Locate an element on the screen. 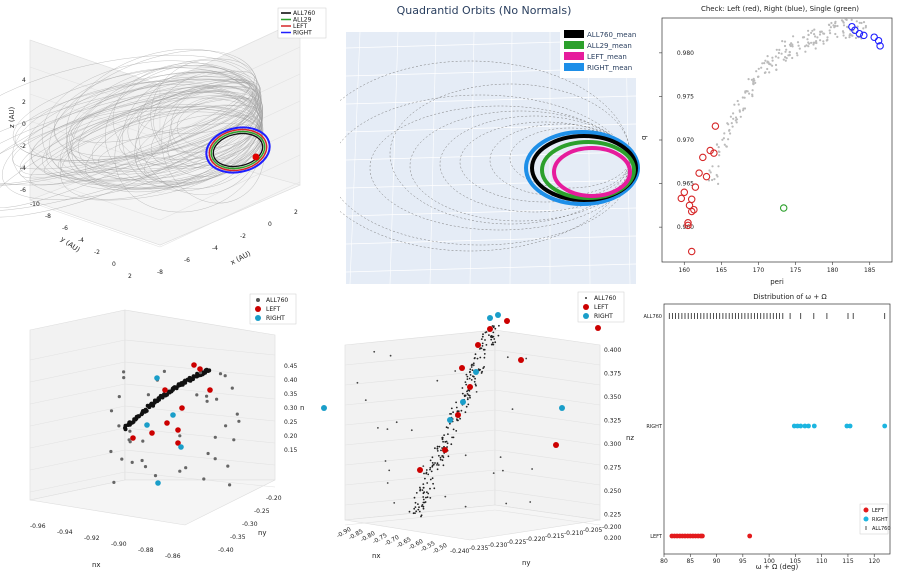 This screenshot has width=904, height=571. ny-tick-label: -0.200 is located at coordinates (612, 527).